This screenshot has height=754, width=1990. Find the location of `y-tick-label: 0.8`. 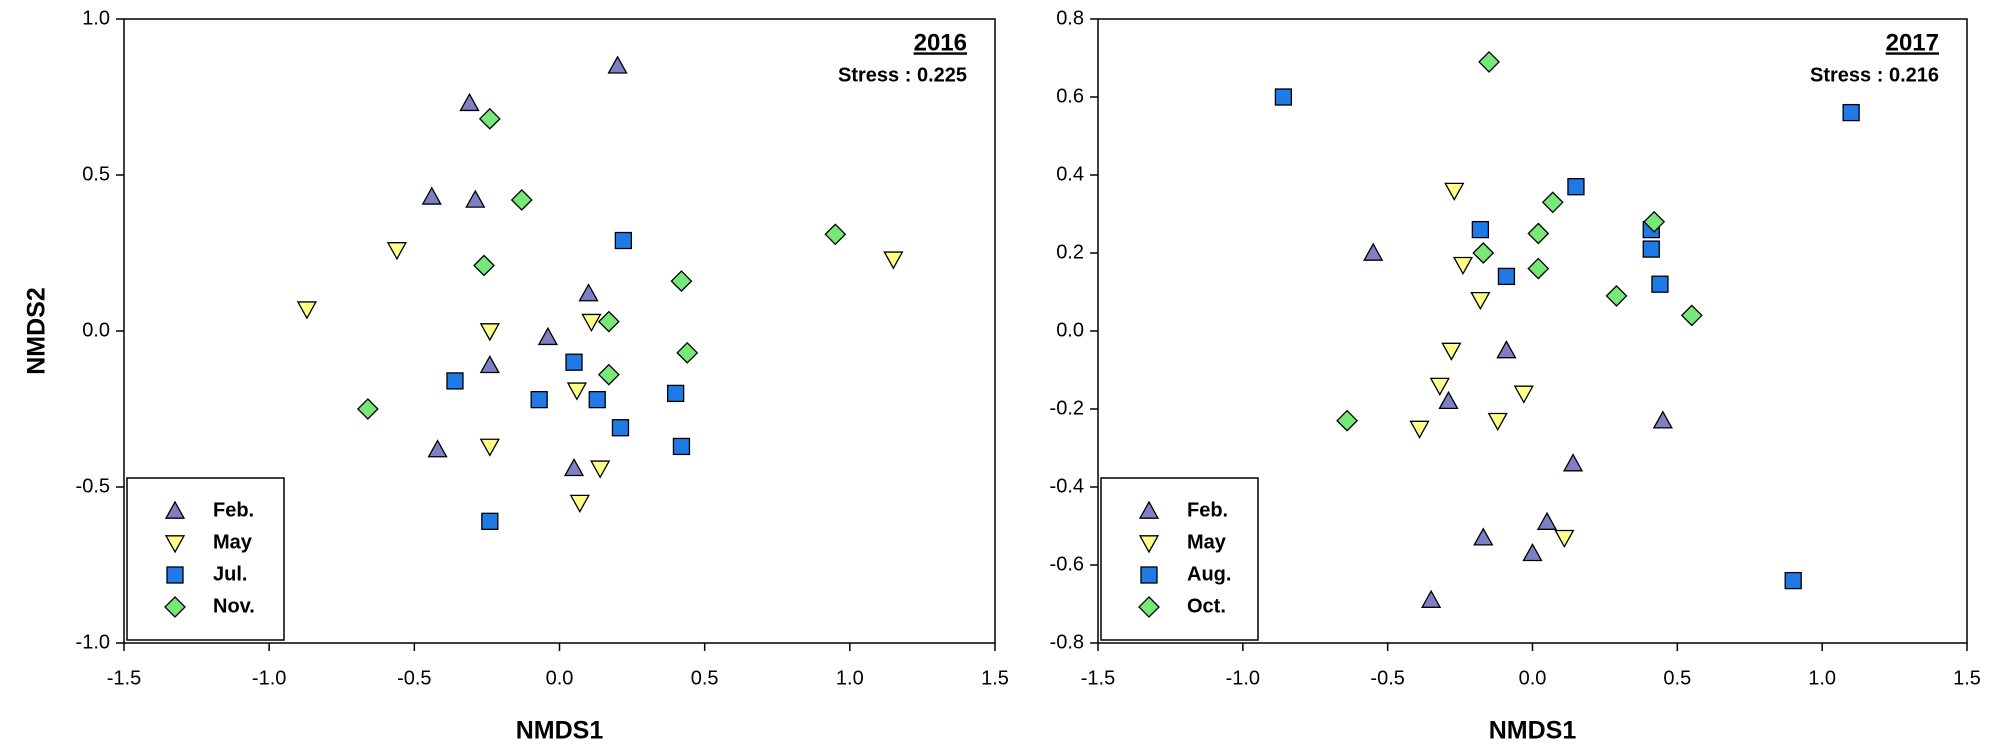

y-tick-label: 0.8 is located at coordinates (1070, 18).